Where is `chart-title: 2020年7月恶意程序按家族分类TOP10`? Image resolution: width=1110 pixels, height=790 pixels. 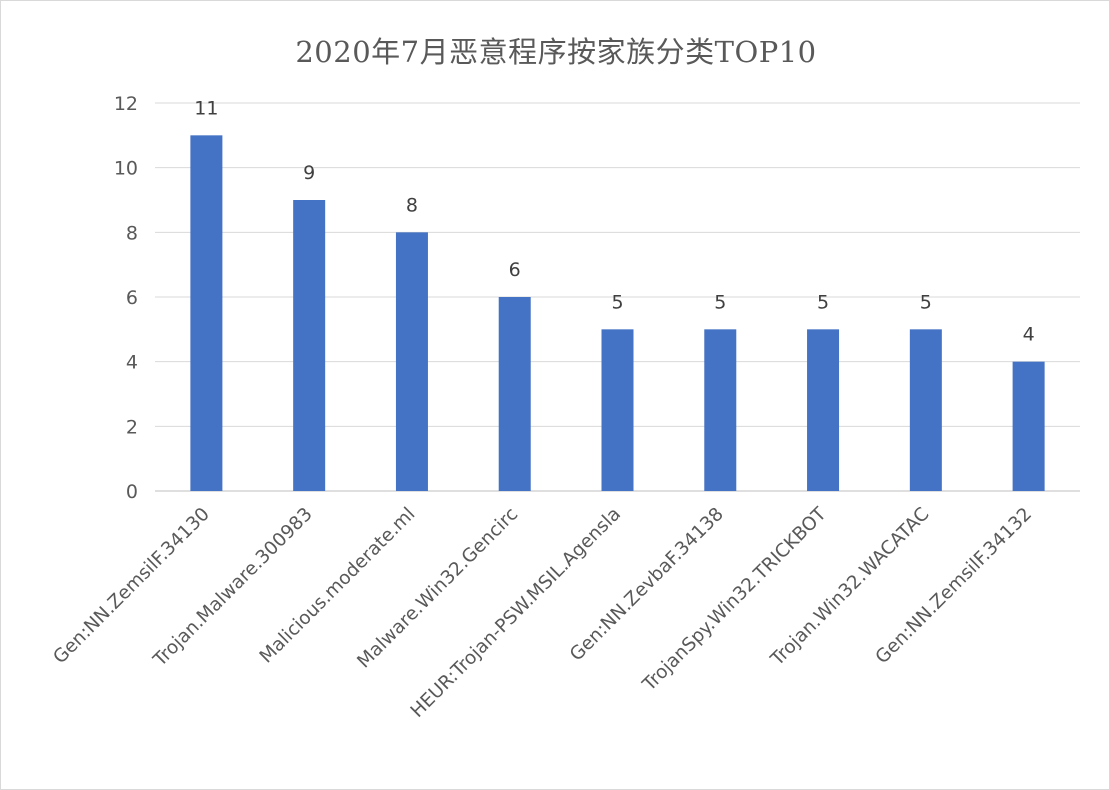 chart-title: 2020年7月恶意程序按家族分类TOP10 is located at coordinates (556, 52).